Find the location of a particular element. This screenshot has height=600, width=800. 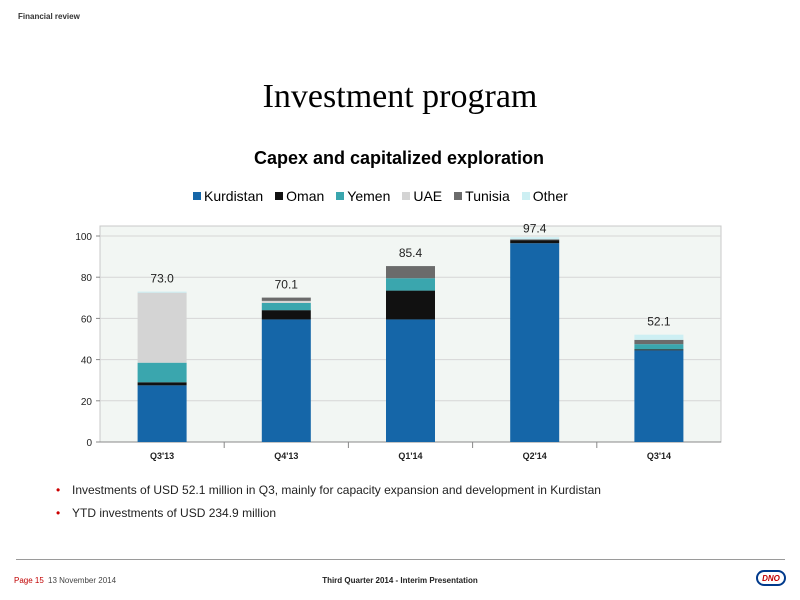

legend-item-oman: Oman is located at coordinates (299, 196).